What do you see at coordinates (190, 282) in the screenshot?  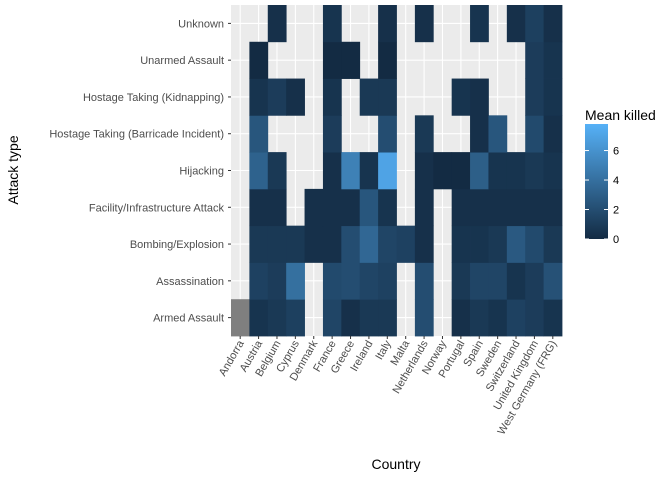 I see `y-tick-label: Assassination` at bounding box center [190, 282].